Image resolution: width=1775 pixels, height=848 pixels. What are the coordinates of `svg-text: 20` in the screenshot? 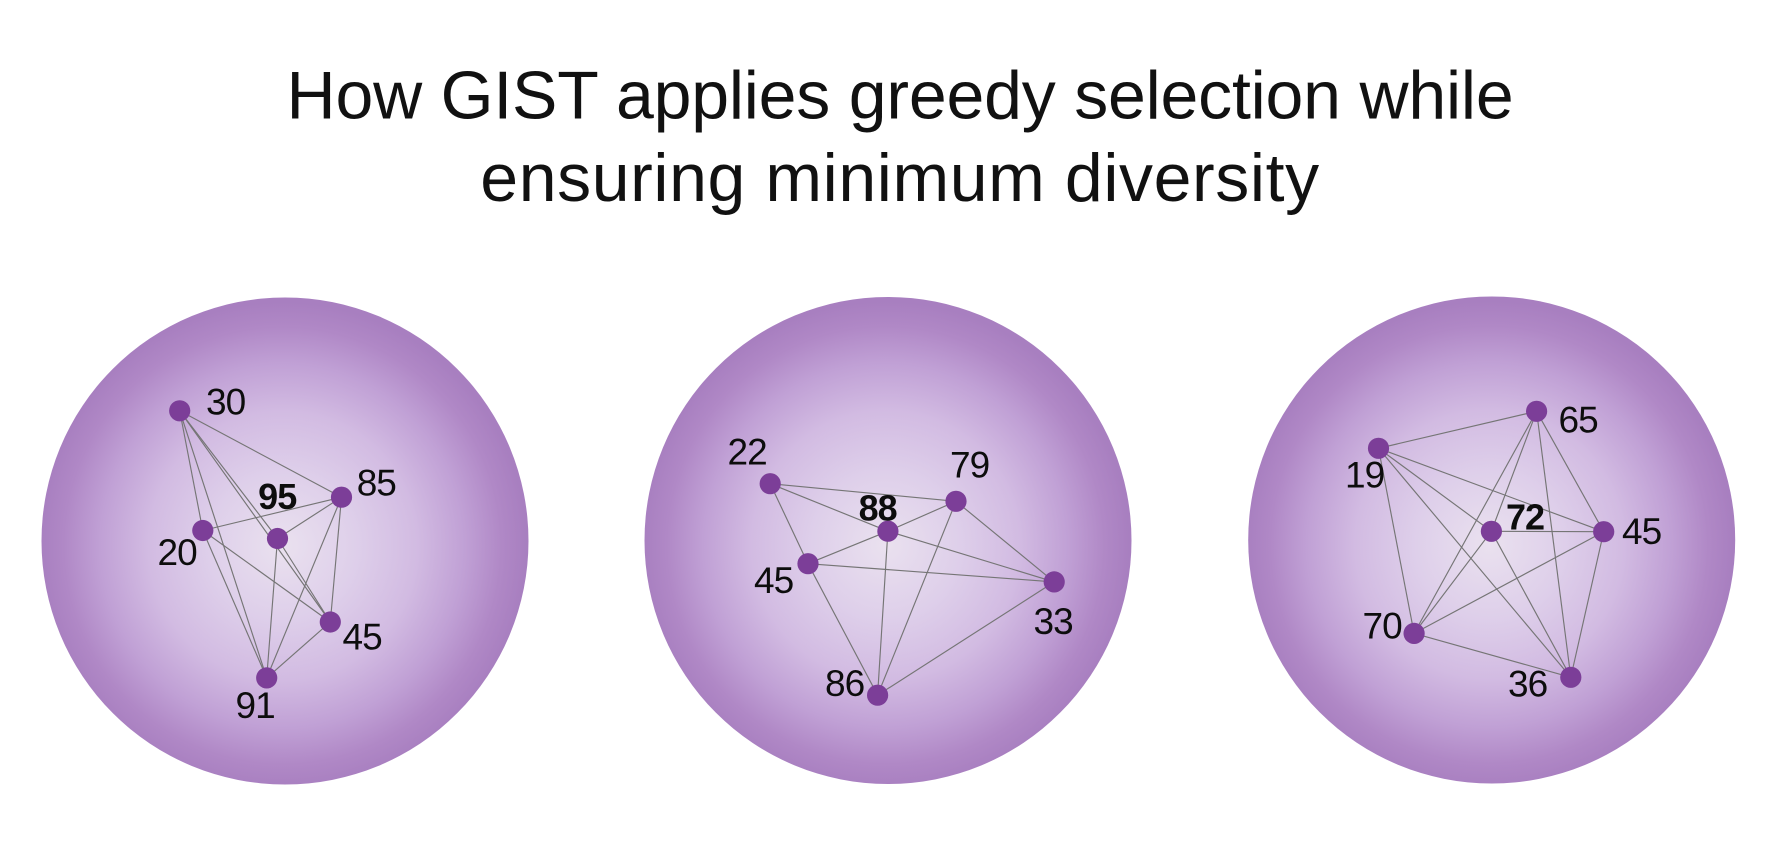 It's located at (178, 552).